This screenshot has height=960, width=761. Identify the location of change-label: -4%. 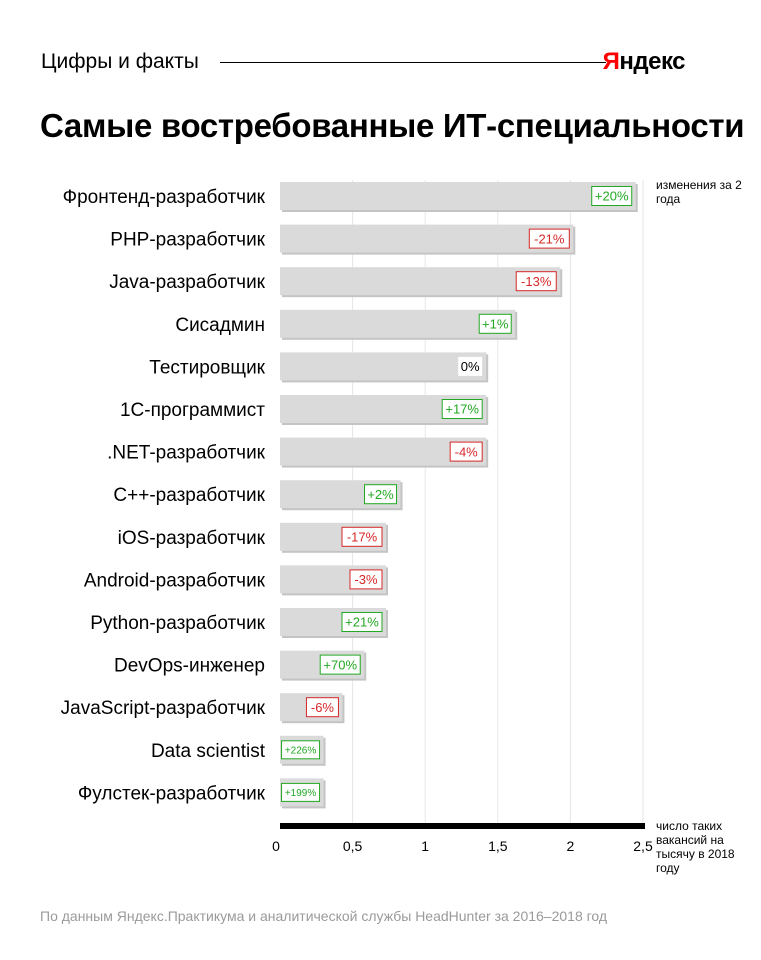
(467, 451).